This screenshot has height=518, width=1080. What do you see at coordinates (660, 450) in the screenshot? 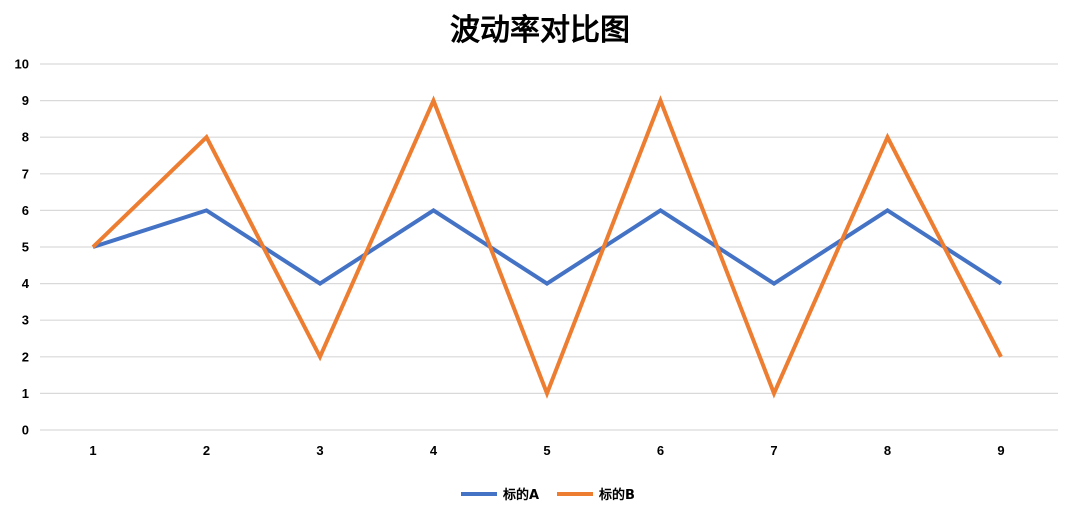
I see `x-tick-label: 6` at bounding box center [660, 450].